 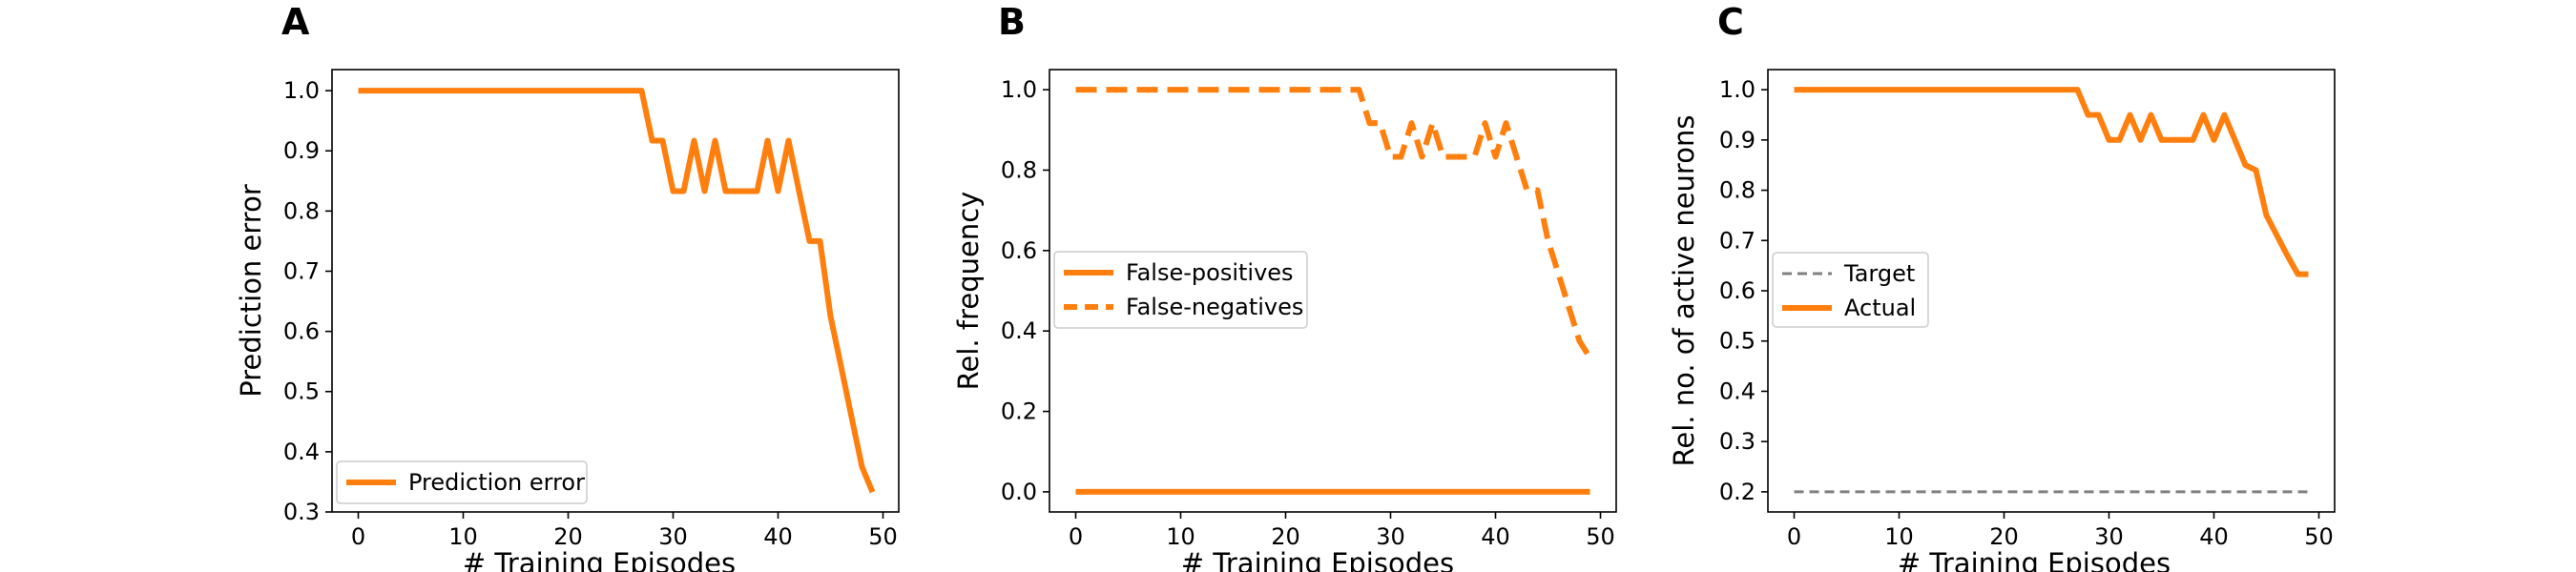 What do you see at coordinates (1180, 290) in the screenshot?
I see `legend-b: False-positives False-negatives` at bounding box center [1180, 290].